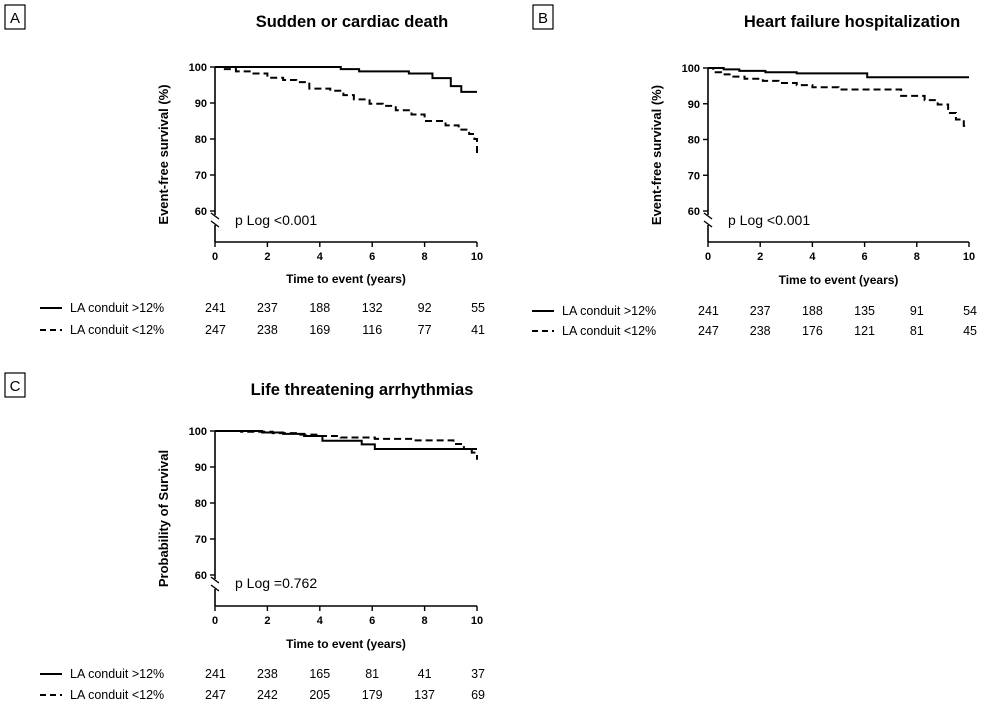  Describe the element at coordinates (852, 22) in the screenshot. I see `chart-title: Heart failure hospitalization` at that location.